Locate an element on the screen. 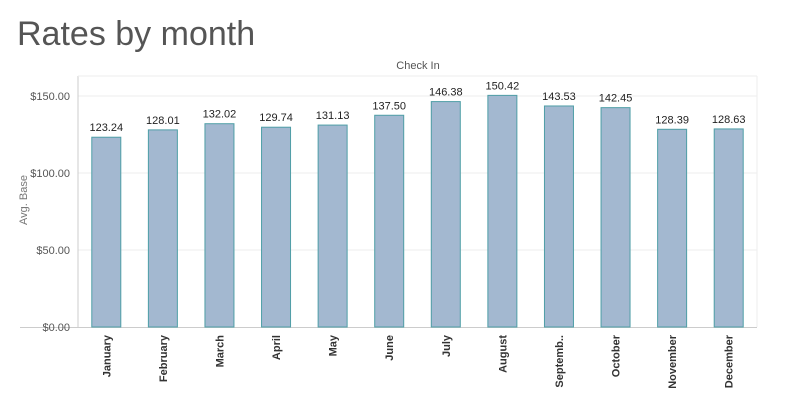 The width and height of the screenshot is (800, 417). x-tick-label: March is located at coordinates (220, 351).